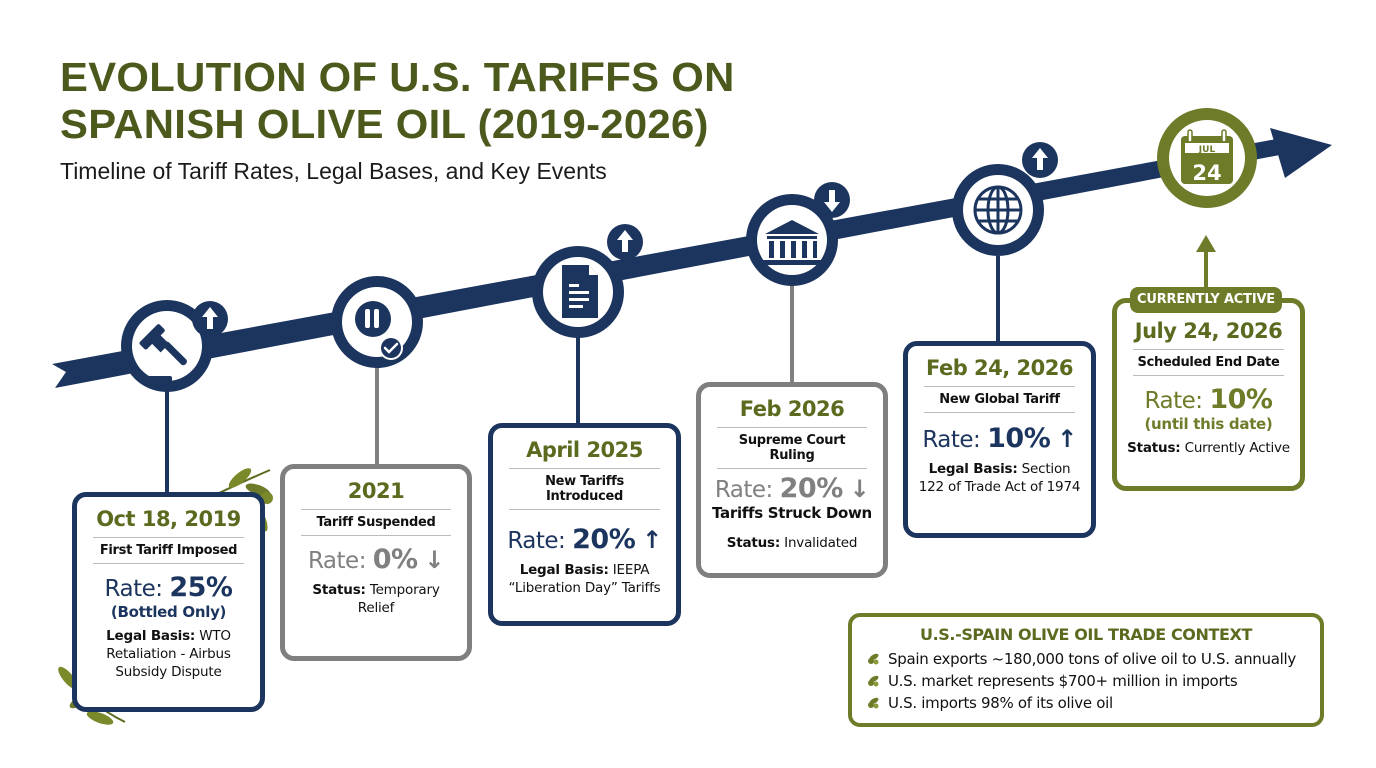  Describe the element at coordinates (384, 124) in the screenshot. I see `title-line-2: SPANISH OLIVE OIL (2019-2026)` at that location.